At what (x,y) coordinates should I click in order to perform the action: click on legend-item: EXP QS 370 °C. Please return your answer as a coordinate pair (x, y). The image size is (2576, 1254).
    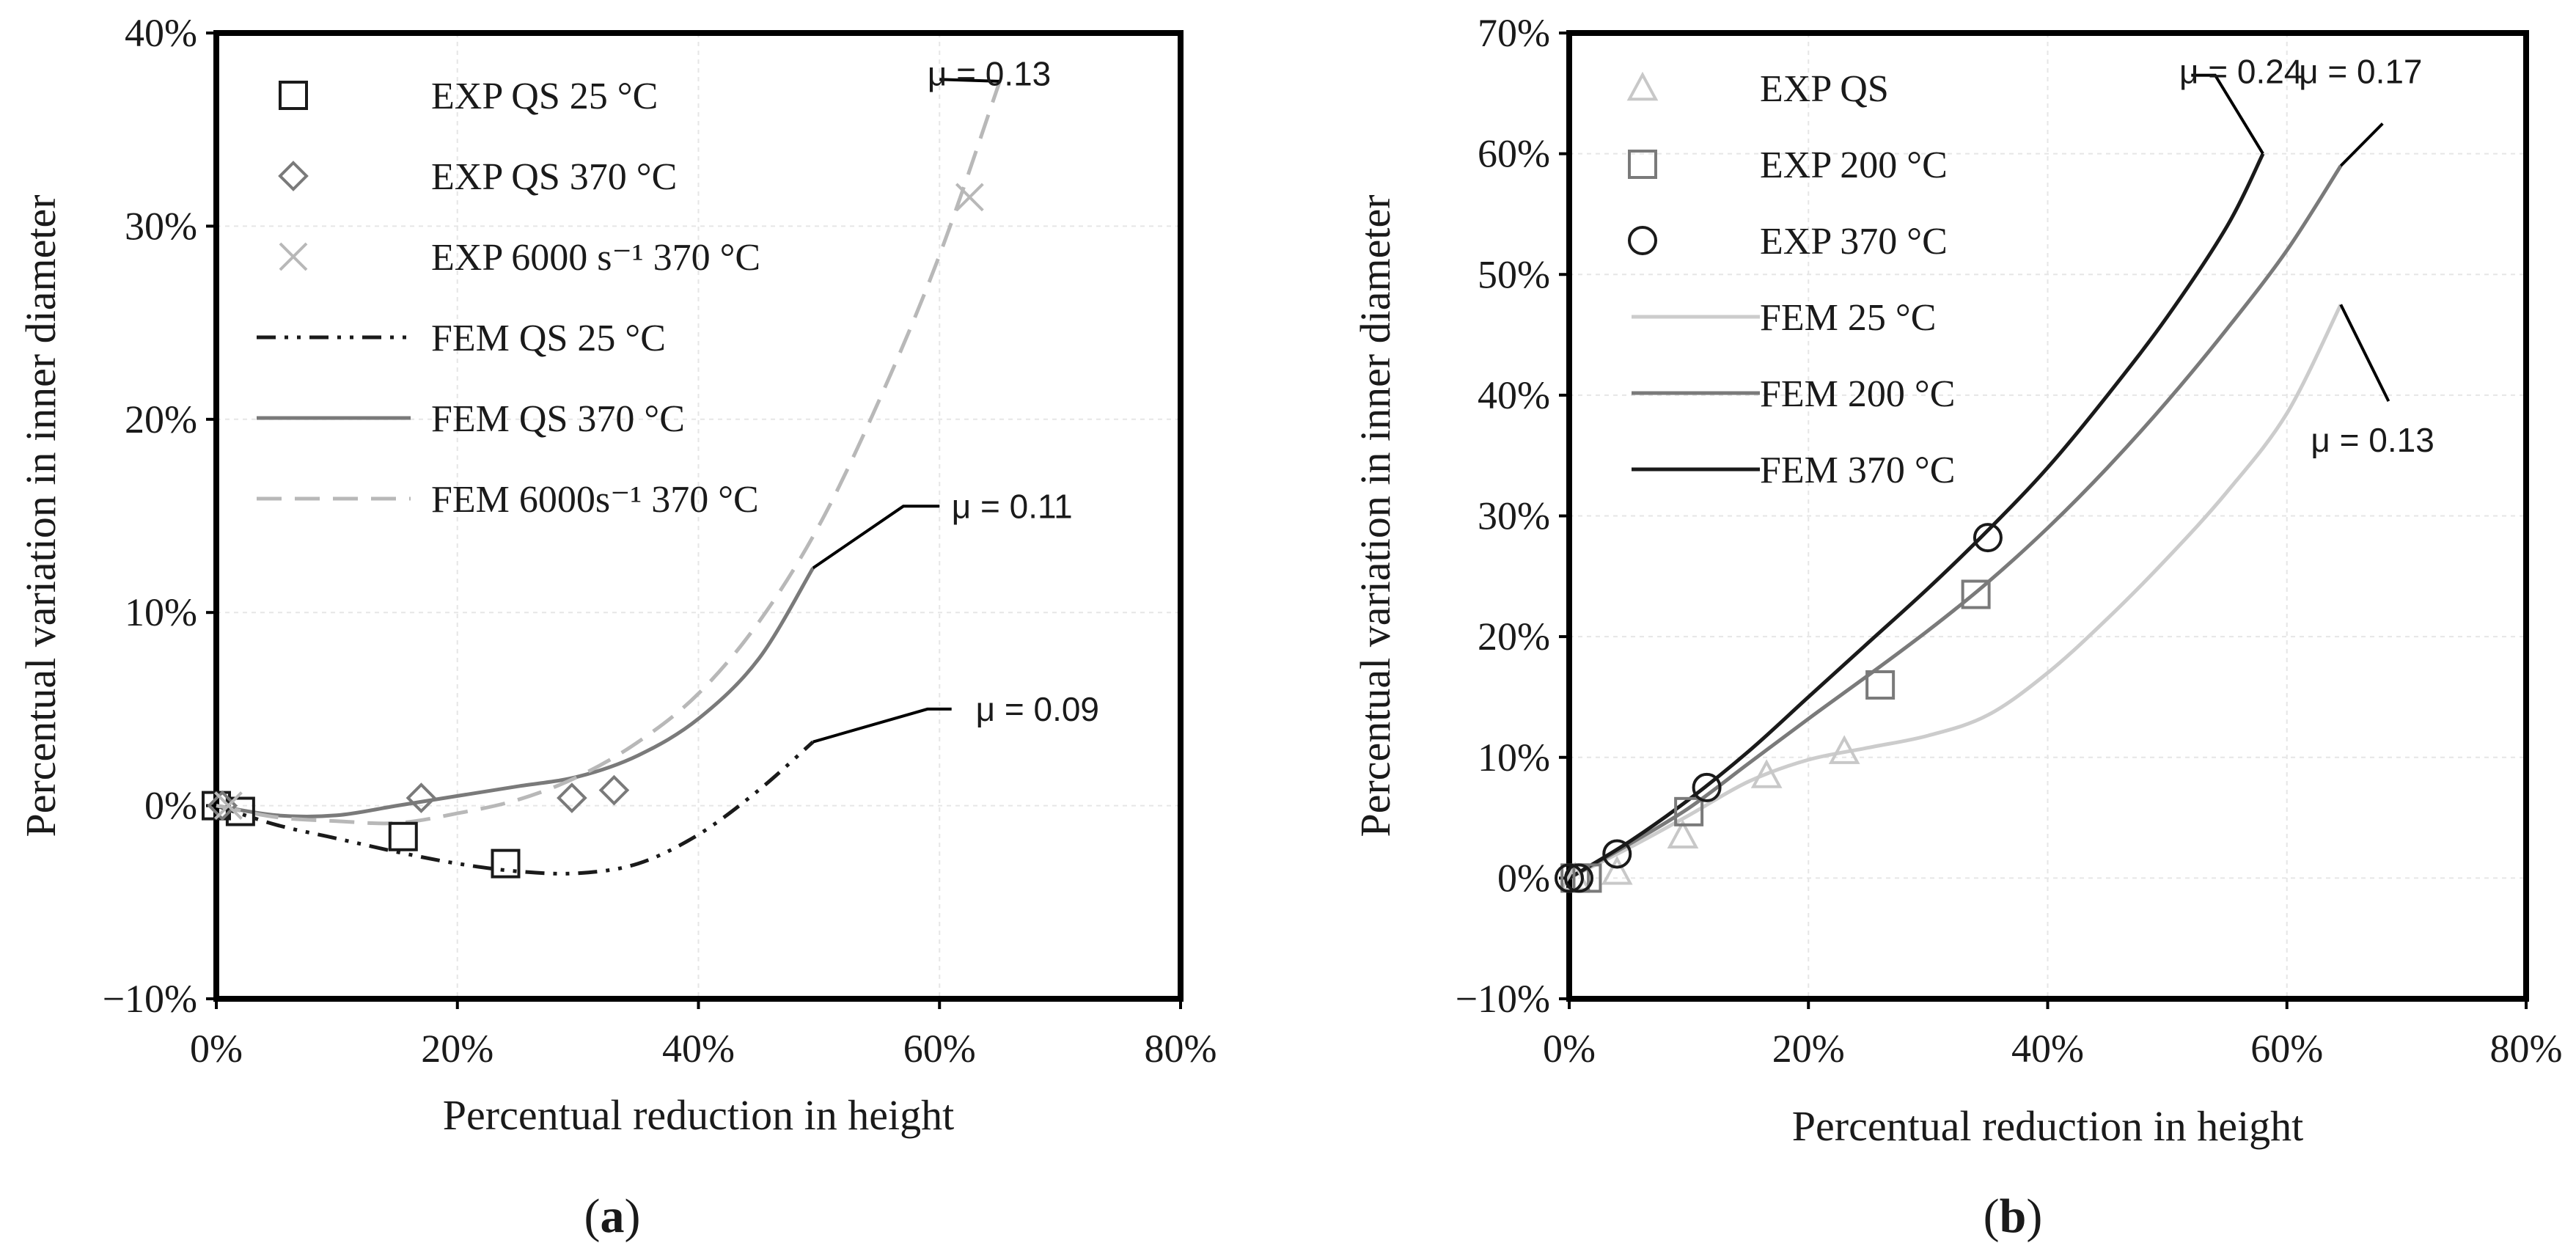
    Looking at the image, I should click on (478, 177).